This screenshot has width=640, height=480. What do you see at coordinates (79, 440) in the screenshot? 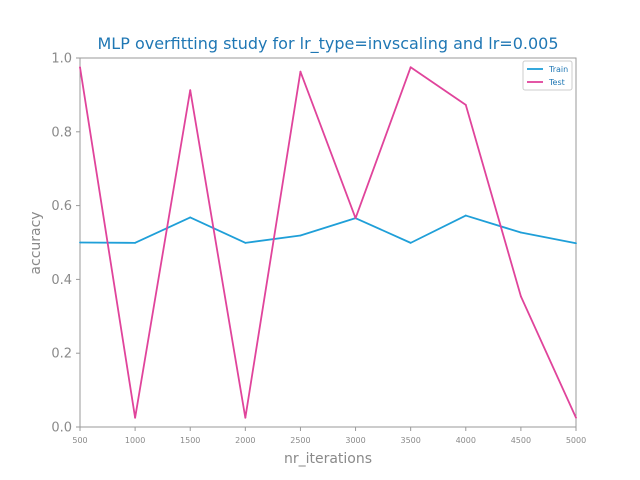
I see `x-tick-label: 500` at bounding box center [79, 440].